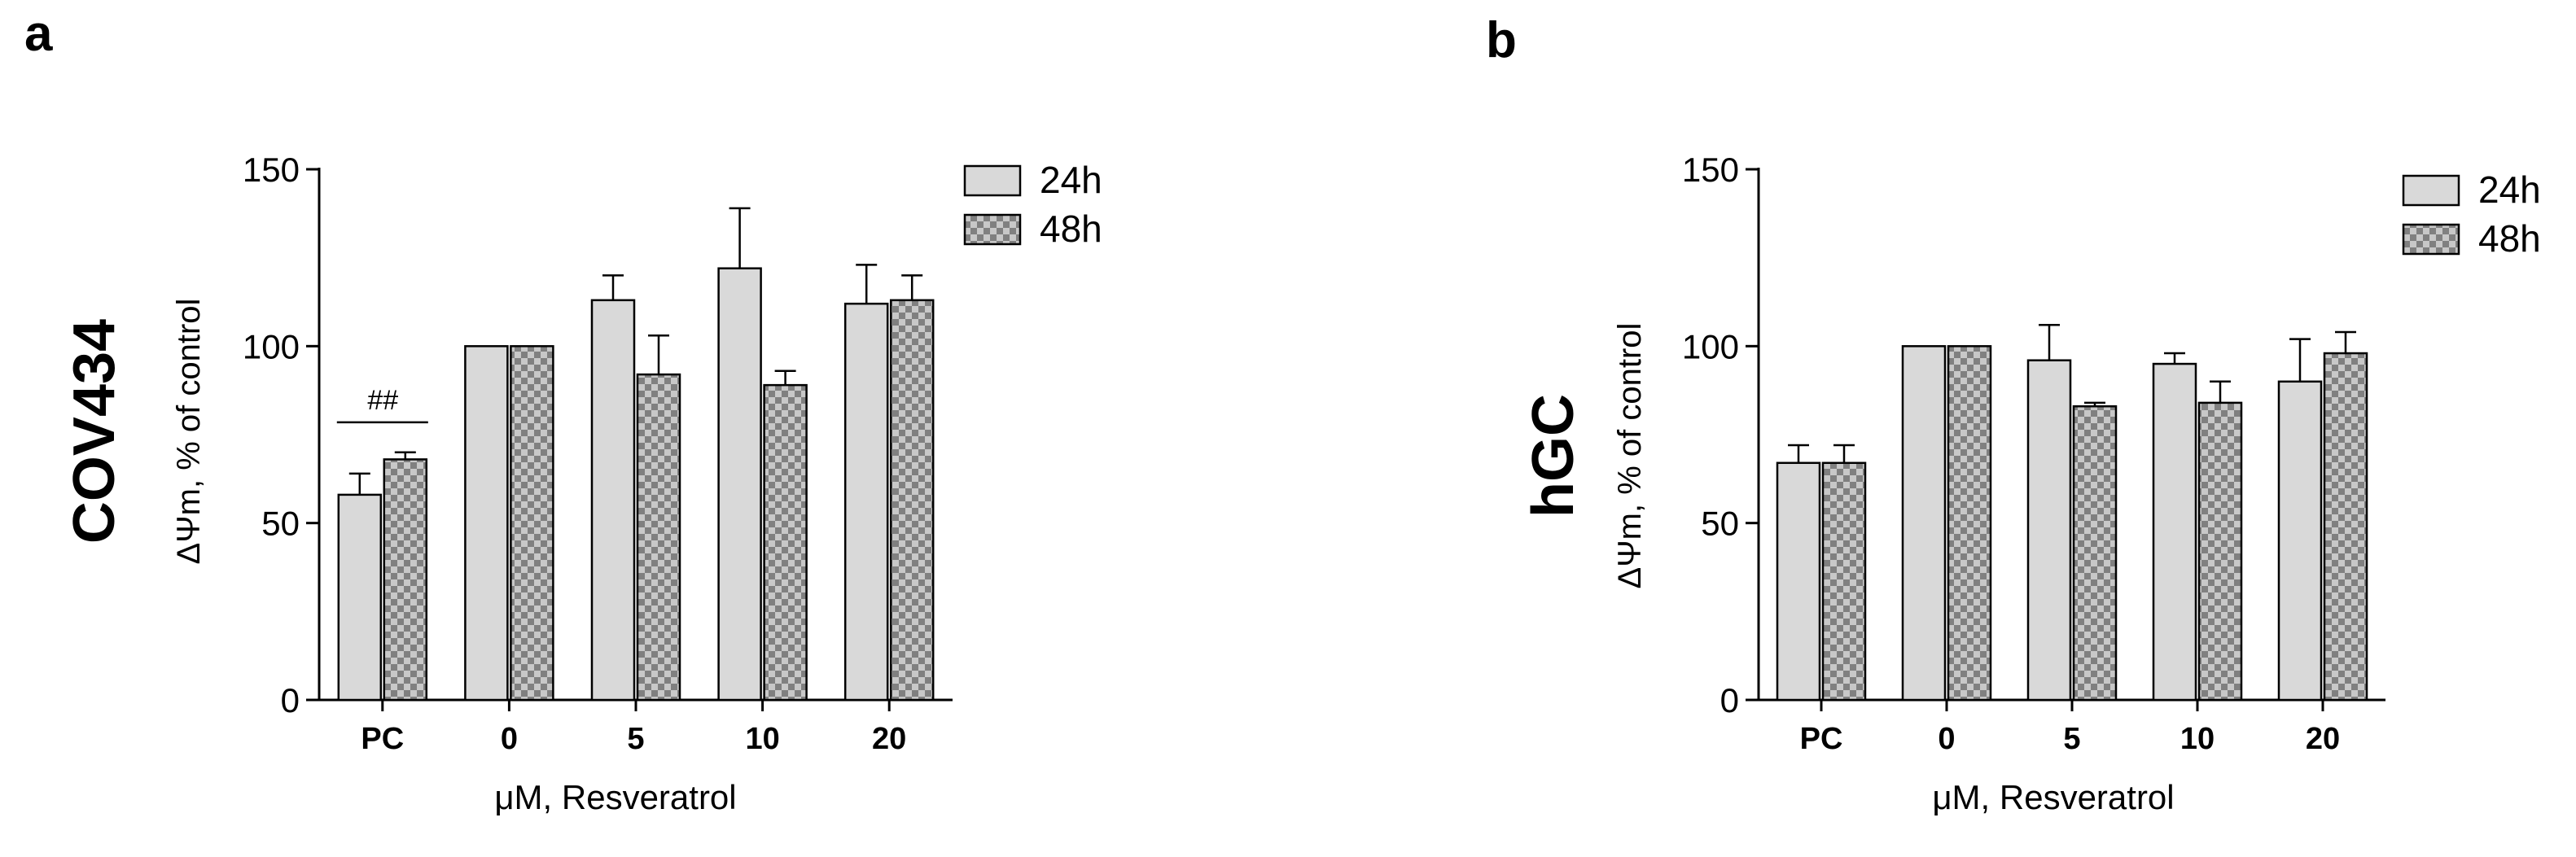 The height and width of the screenshot is (857, 2576). Describe the element at coordinates (1553, 456) in the screenshot. I see `cell-line-title: hGC` at that location.